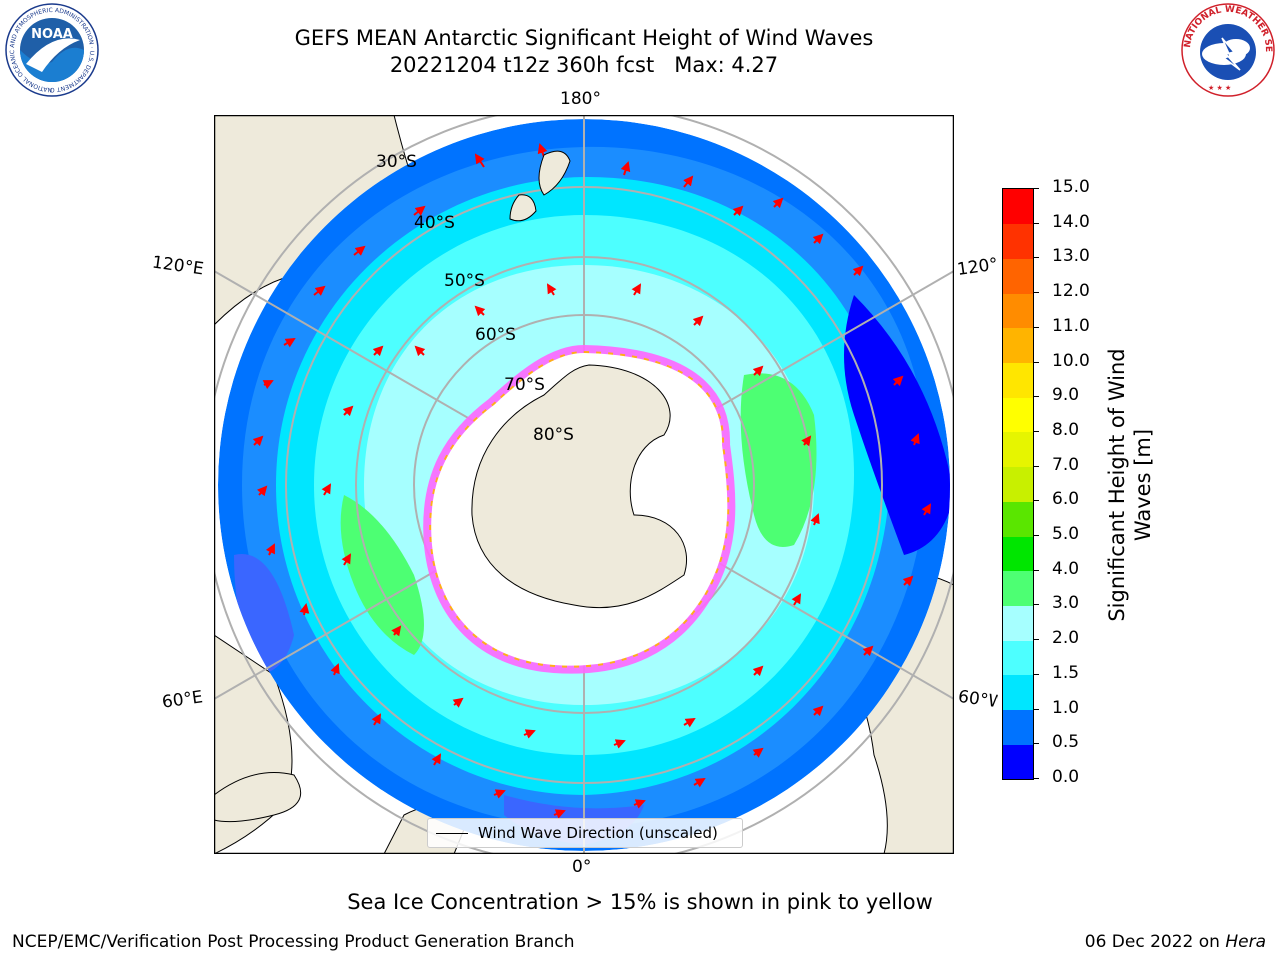 Image resolution: width=1280 pixels, height=960 pixels. Describe the element at coordinates (1066, 395) in the screenshot. I see `colorbar-tick-label: 9.0` at that location.